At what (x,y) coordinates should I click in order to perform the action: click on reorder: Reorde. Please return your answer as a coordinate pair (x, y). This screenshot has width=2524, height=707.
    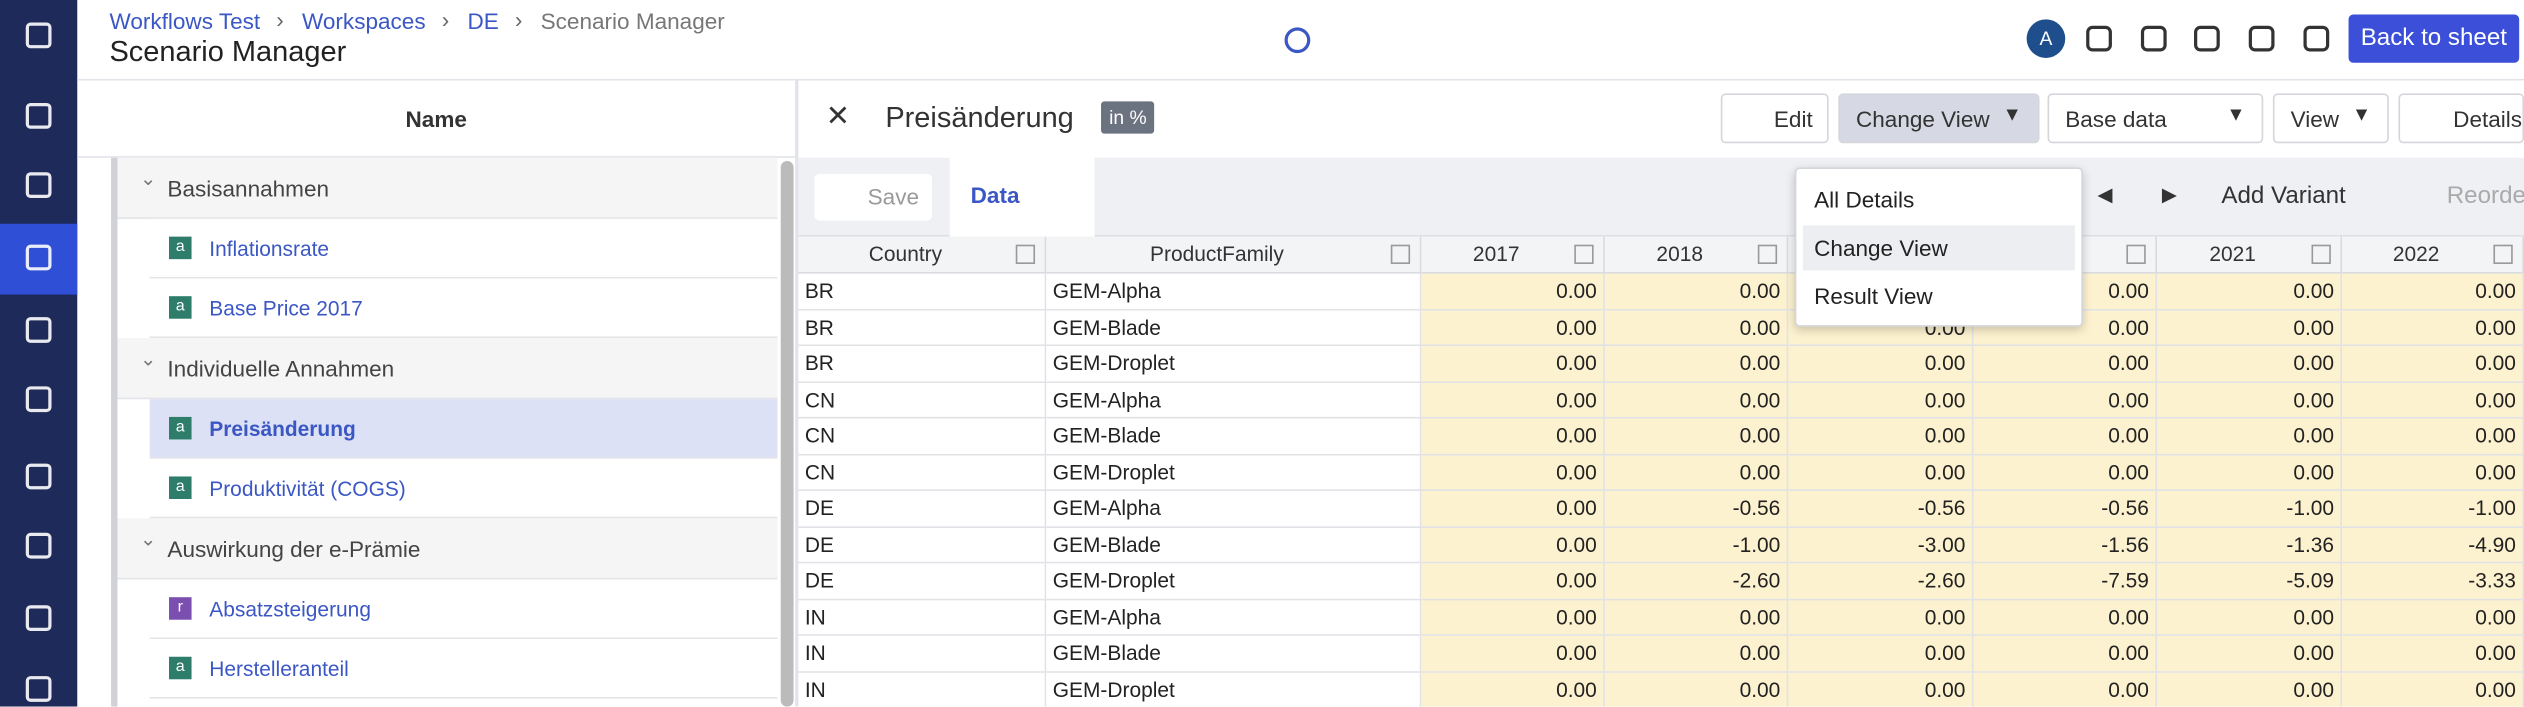
    Looking at the image, I should click on (2485, 195).